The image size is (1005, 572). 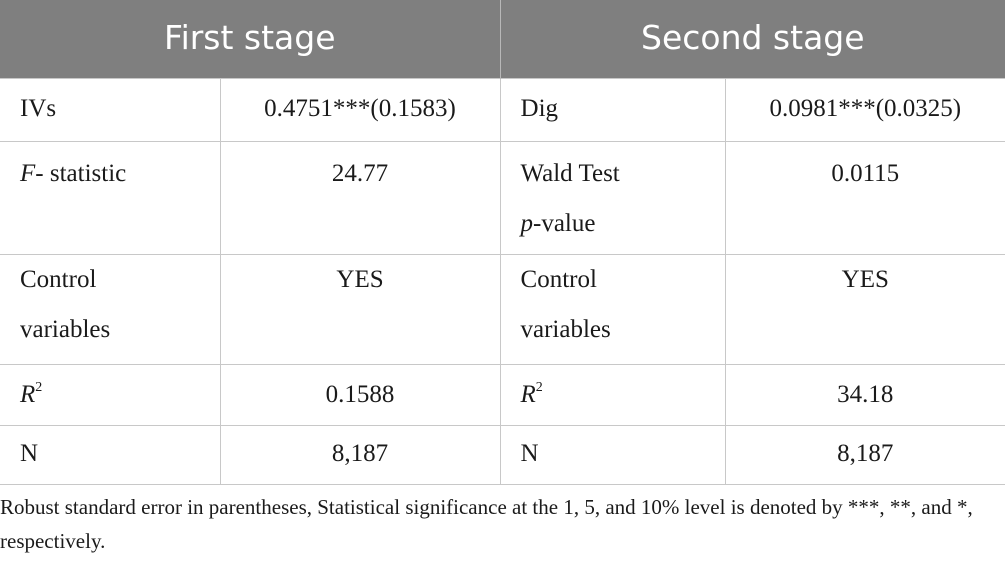 What do you see at coordinates (360, 395) in the screenshot?
I see `cell-value: 0.1588` at bounding box center [360, 395].